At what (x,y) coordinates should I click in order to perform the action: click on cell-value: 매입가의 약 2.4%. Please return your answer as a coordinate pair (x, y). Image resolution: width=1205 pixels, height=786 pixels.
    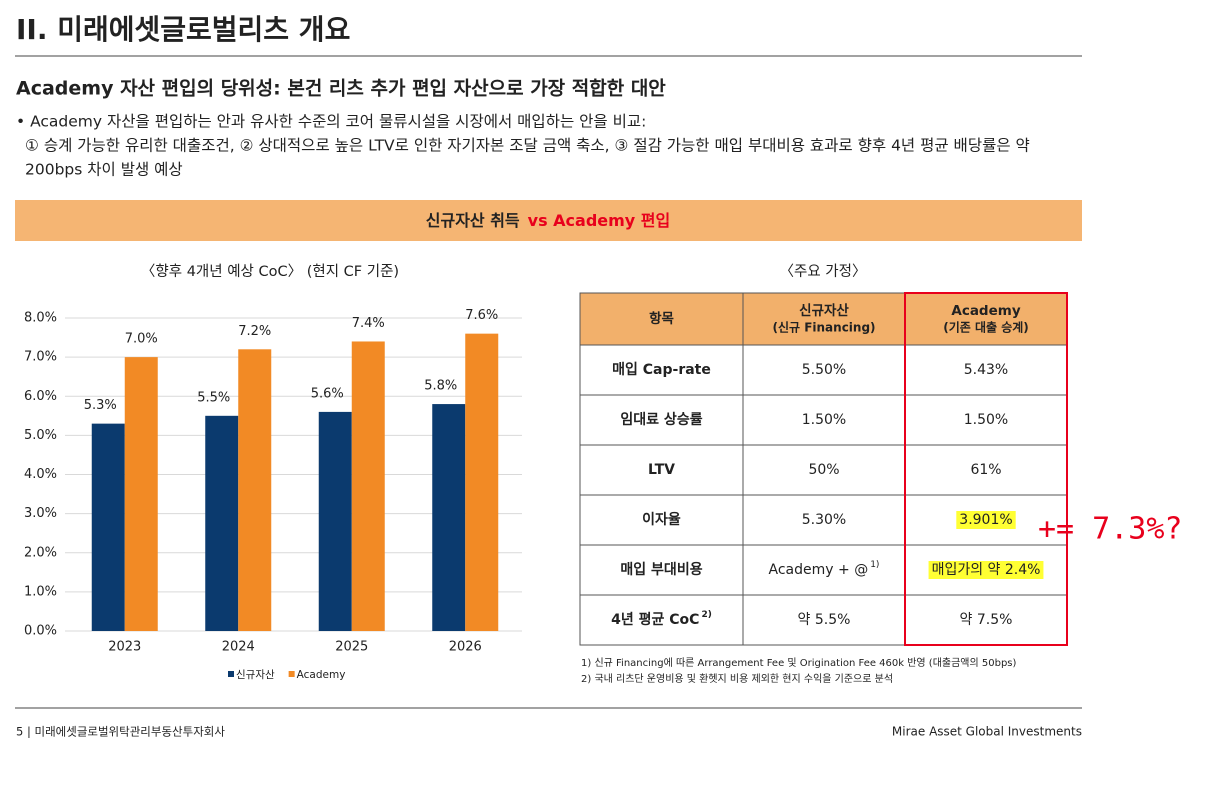
    Looking at the image, I should click on (986, 570).